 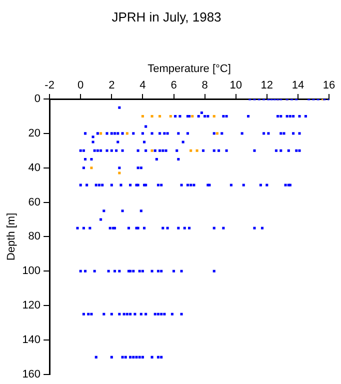 I want to click on y-axis-title: Depth [m], so click(x=12, y=236).